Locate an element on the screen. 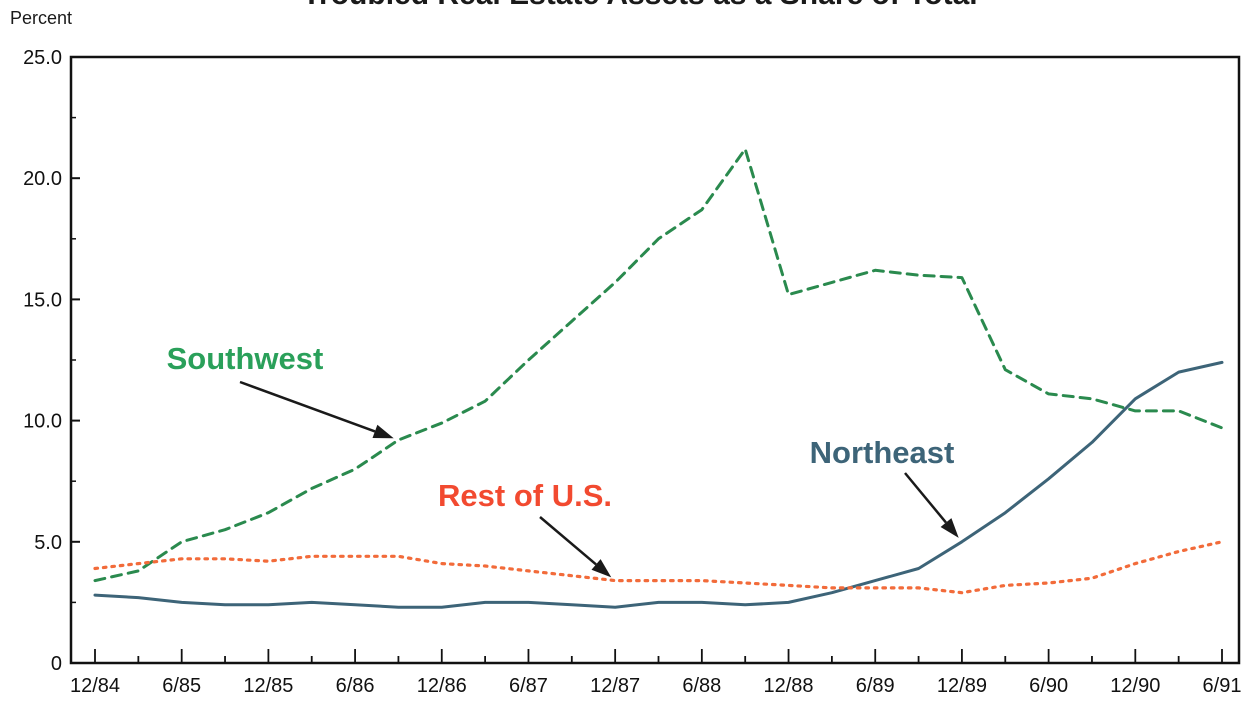  x-tick-label: 6/85 is located at coordinates (181, 686).